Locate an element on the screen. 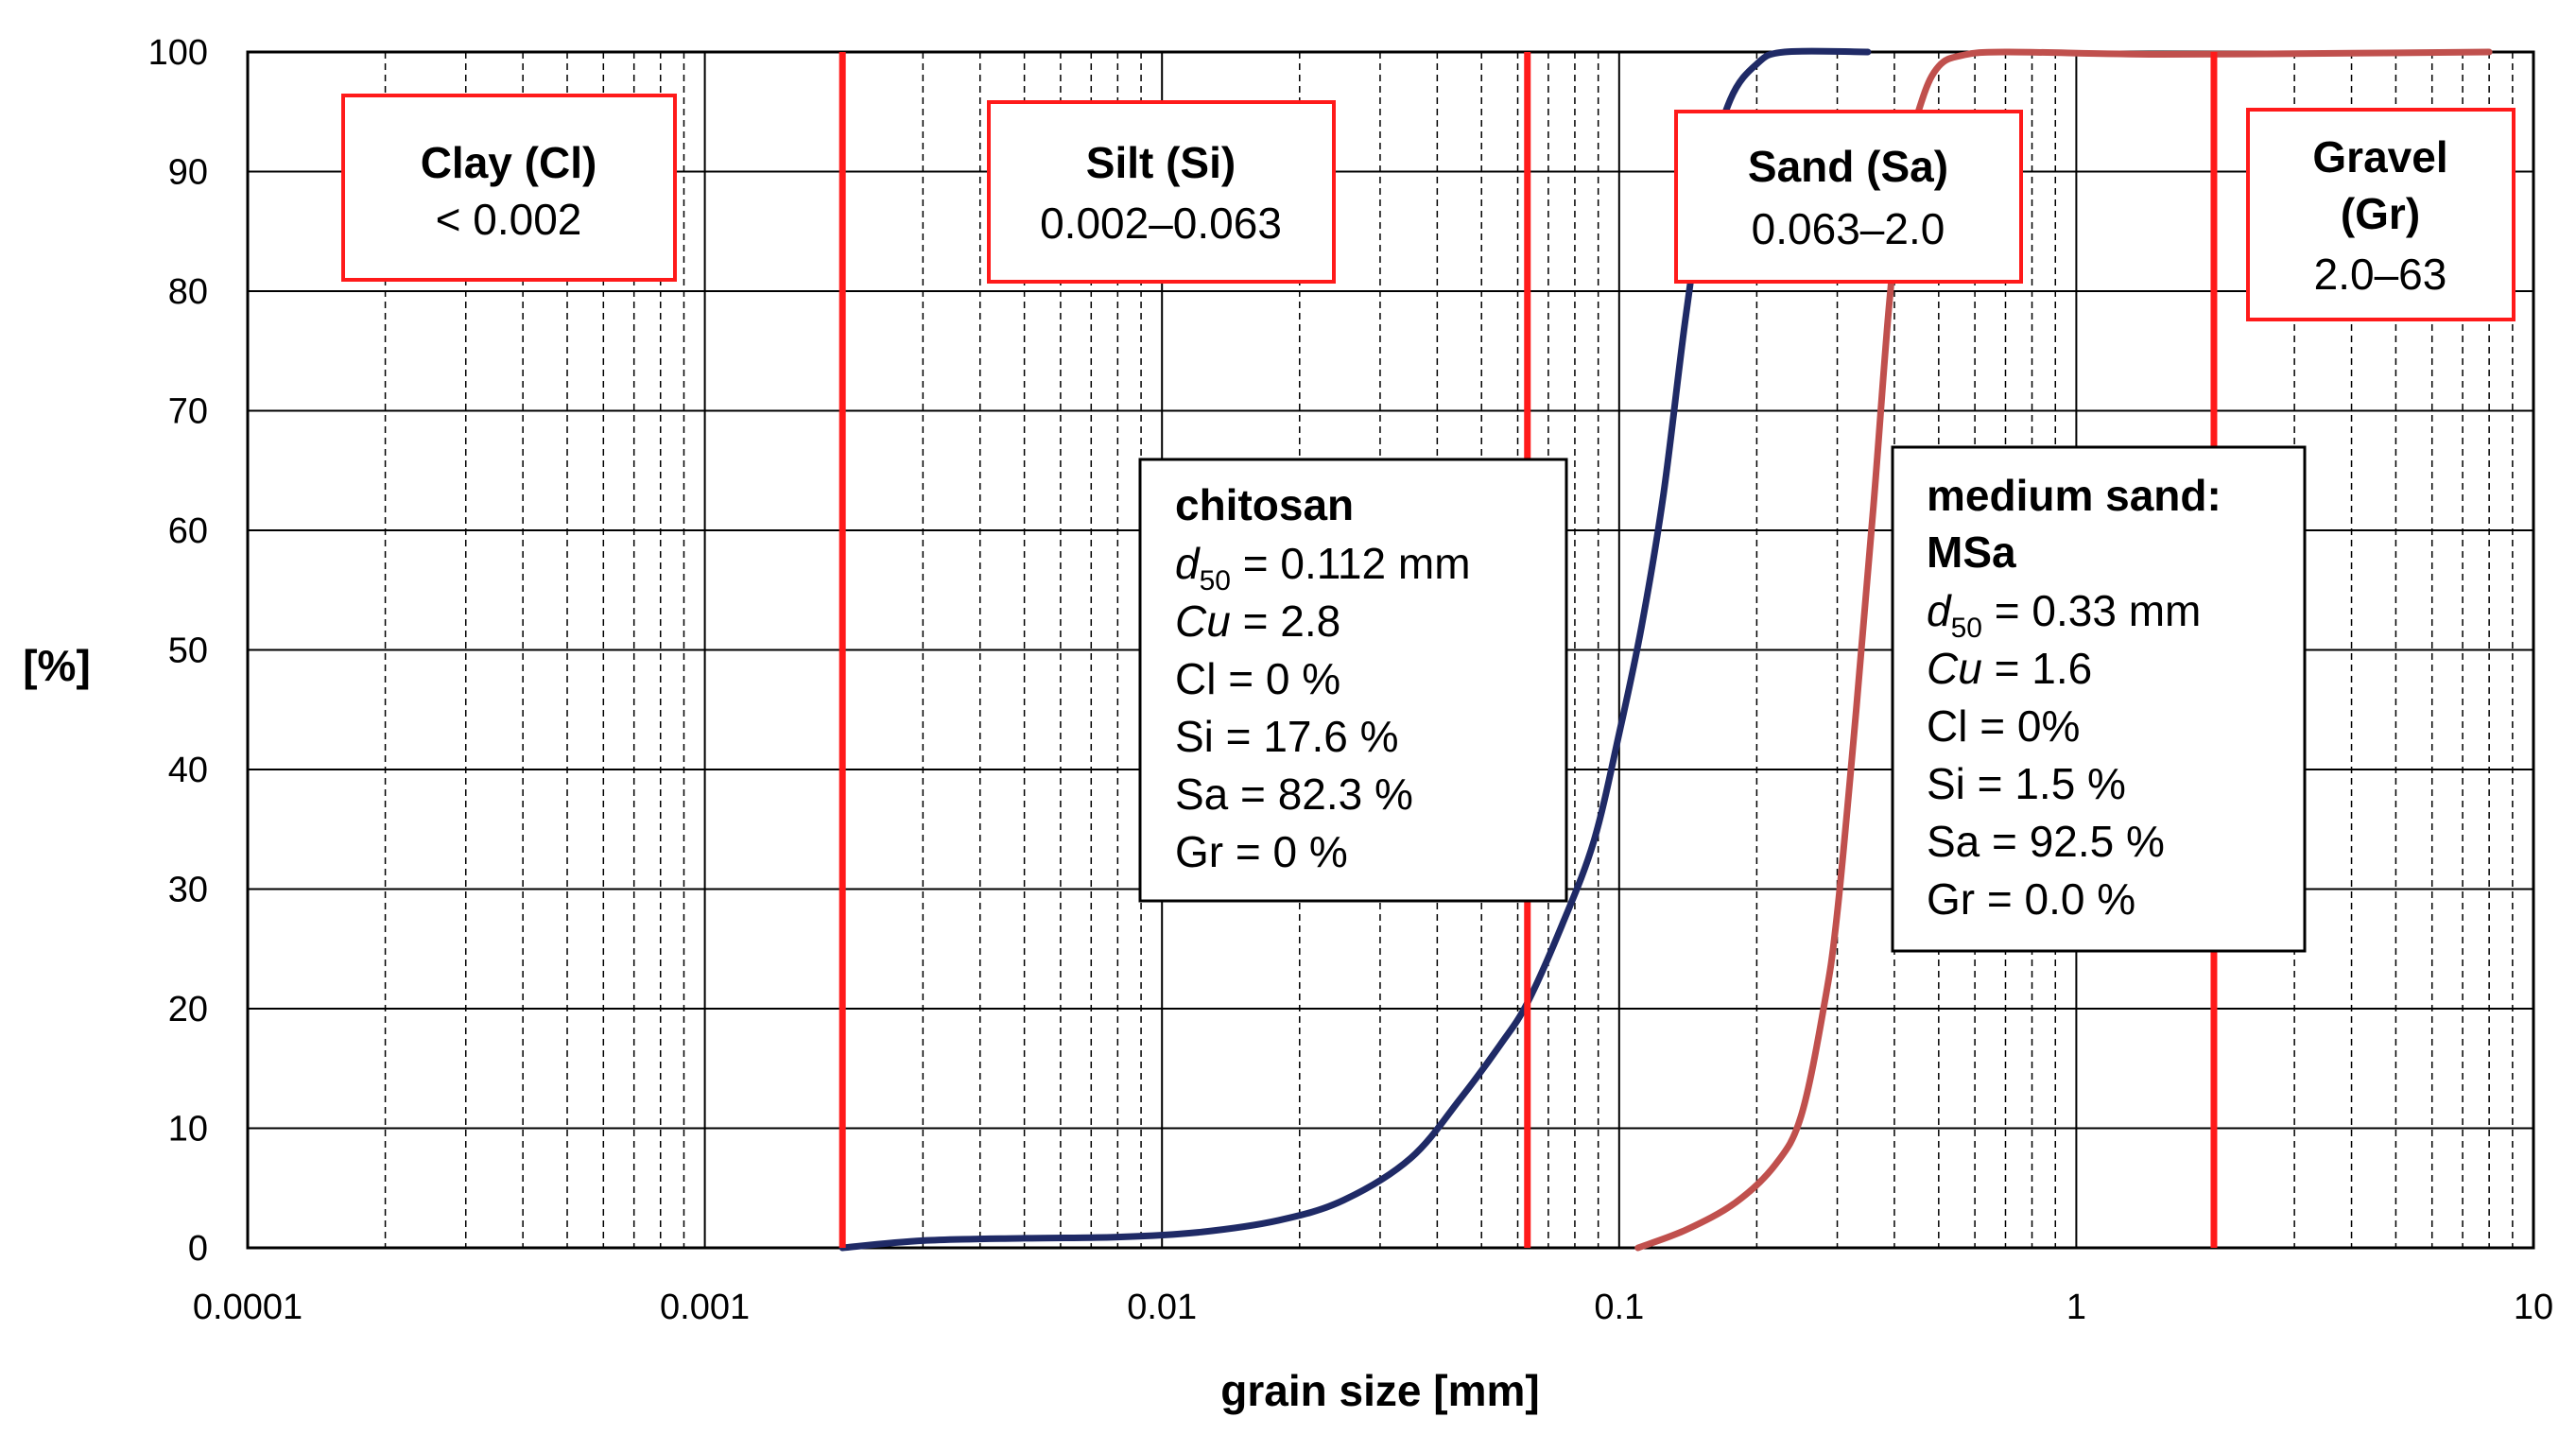  msa-cu: Cu = 1.6 is located at coordinates (2009, 668).